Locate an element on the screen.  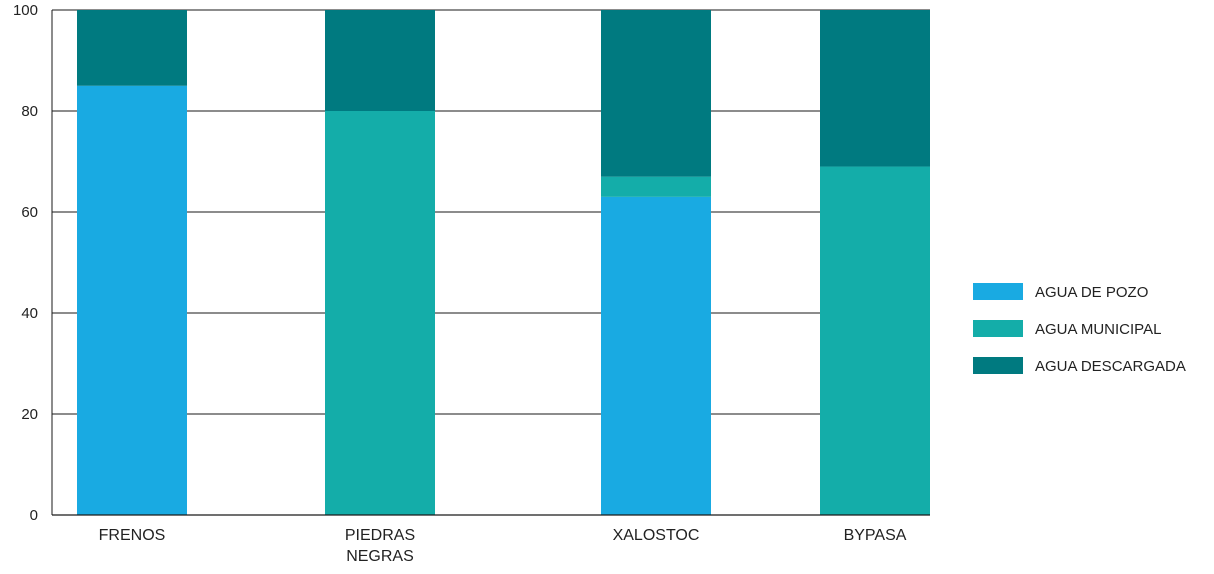
y-tick-label: 0 is located at coordinates (34, 515).